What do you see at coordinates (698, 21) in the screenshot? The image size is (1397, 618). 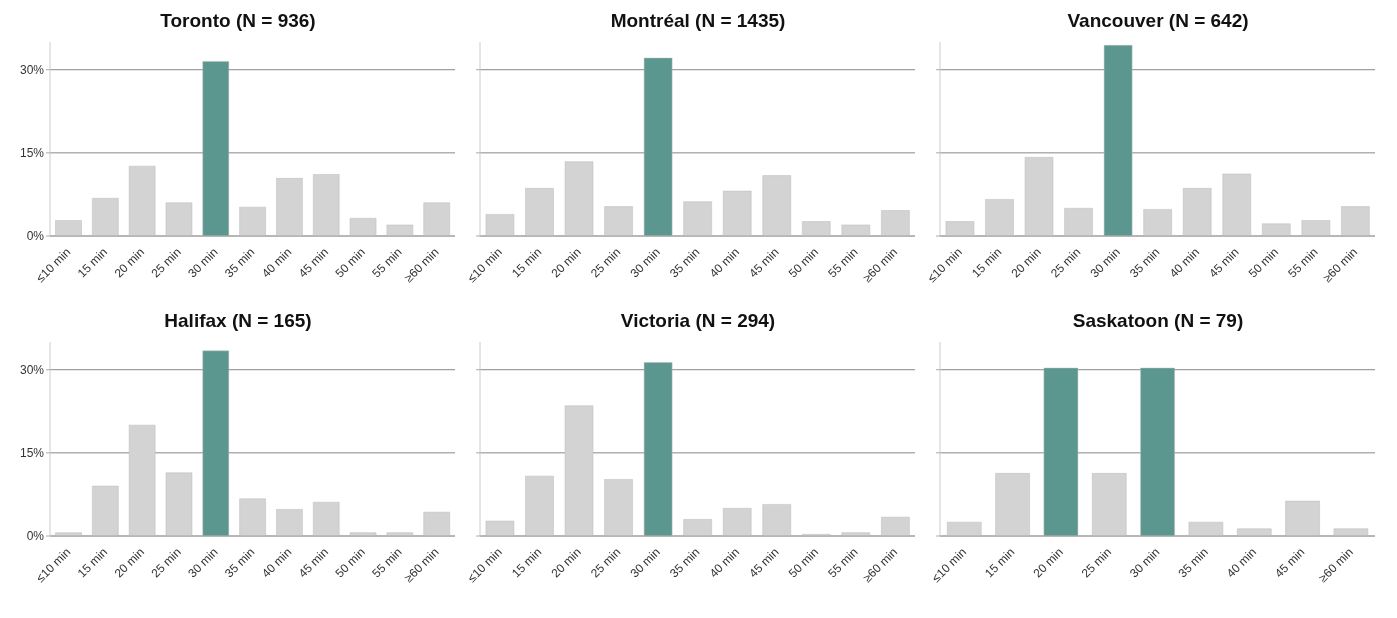 I see `chart-title: Montréal (N = 1435)` at bounding box center [698, 21].